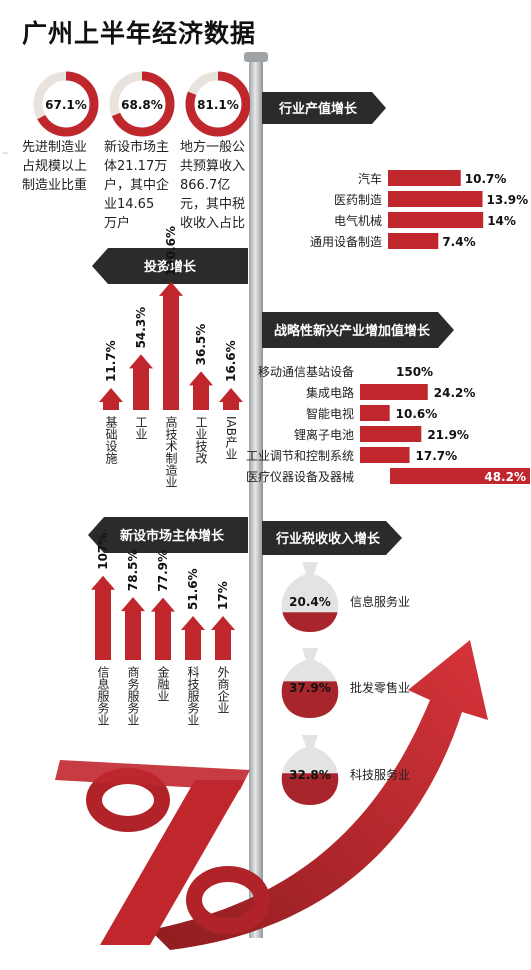 The image size is (531, 970). I want to click on investment-bar-0: 11.7% 基础设施, so click(111, 402).